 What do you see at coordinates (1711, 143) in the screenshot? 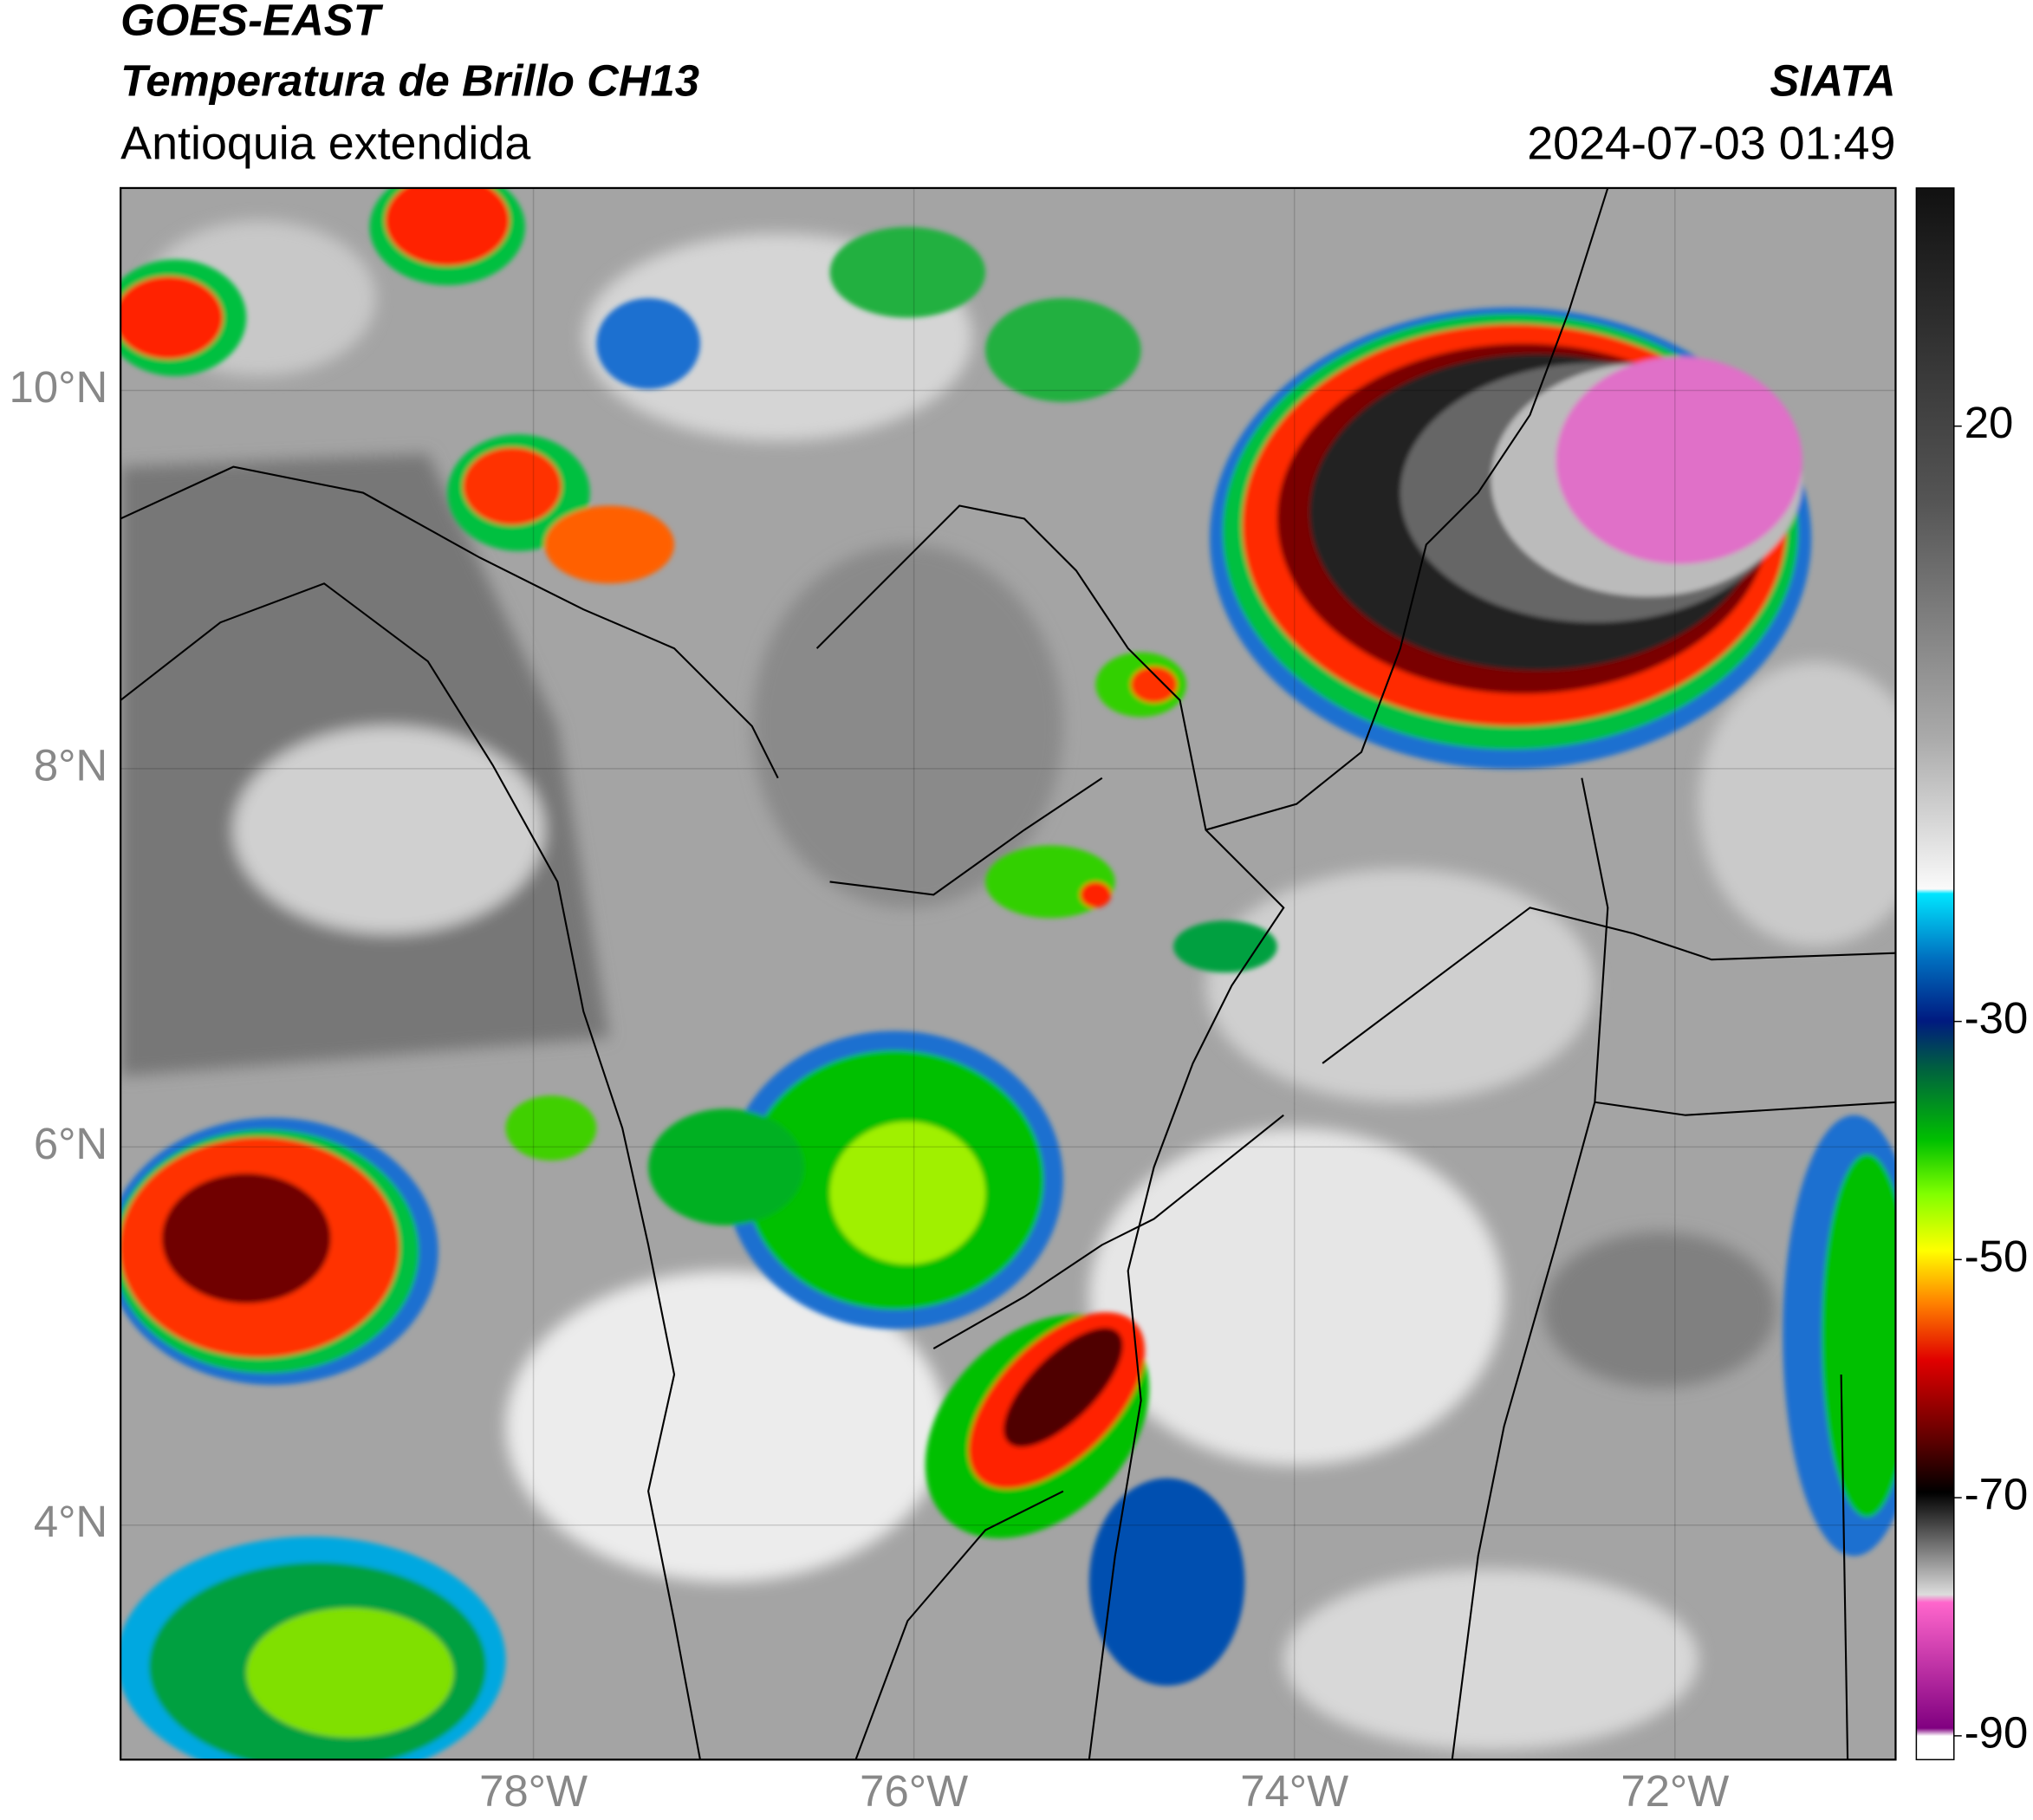
I see `datetime: 2024-07-03 01:49` at bounding box center [1711, 143].